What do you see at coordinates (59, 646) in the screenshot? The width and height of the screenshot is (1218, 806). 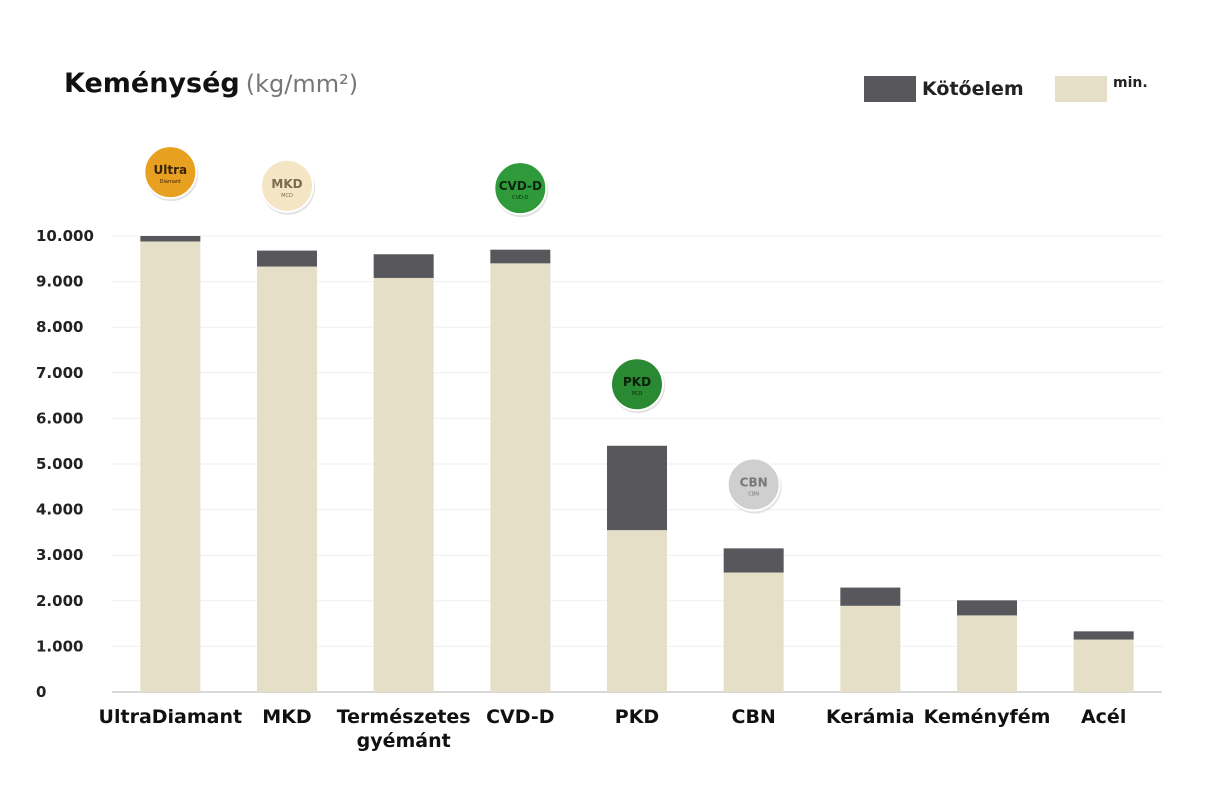 I see `y-tick-label: 1.000` at bounding box center [59, 646].